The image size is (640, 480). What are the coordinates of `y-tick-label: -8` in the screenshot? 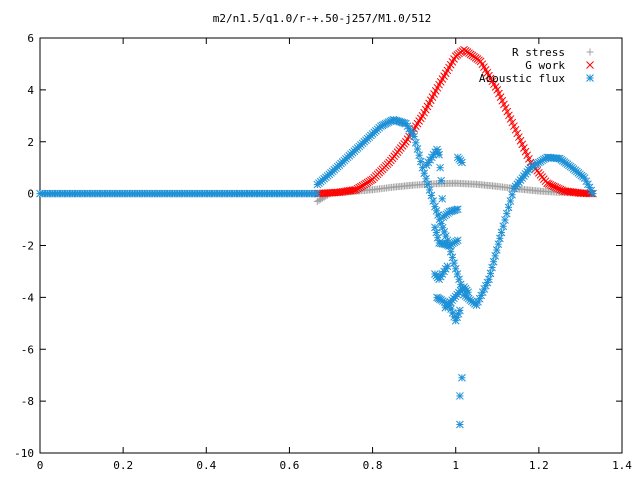 It's located at (27, 401).